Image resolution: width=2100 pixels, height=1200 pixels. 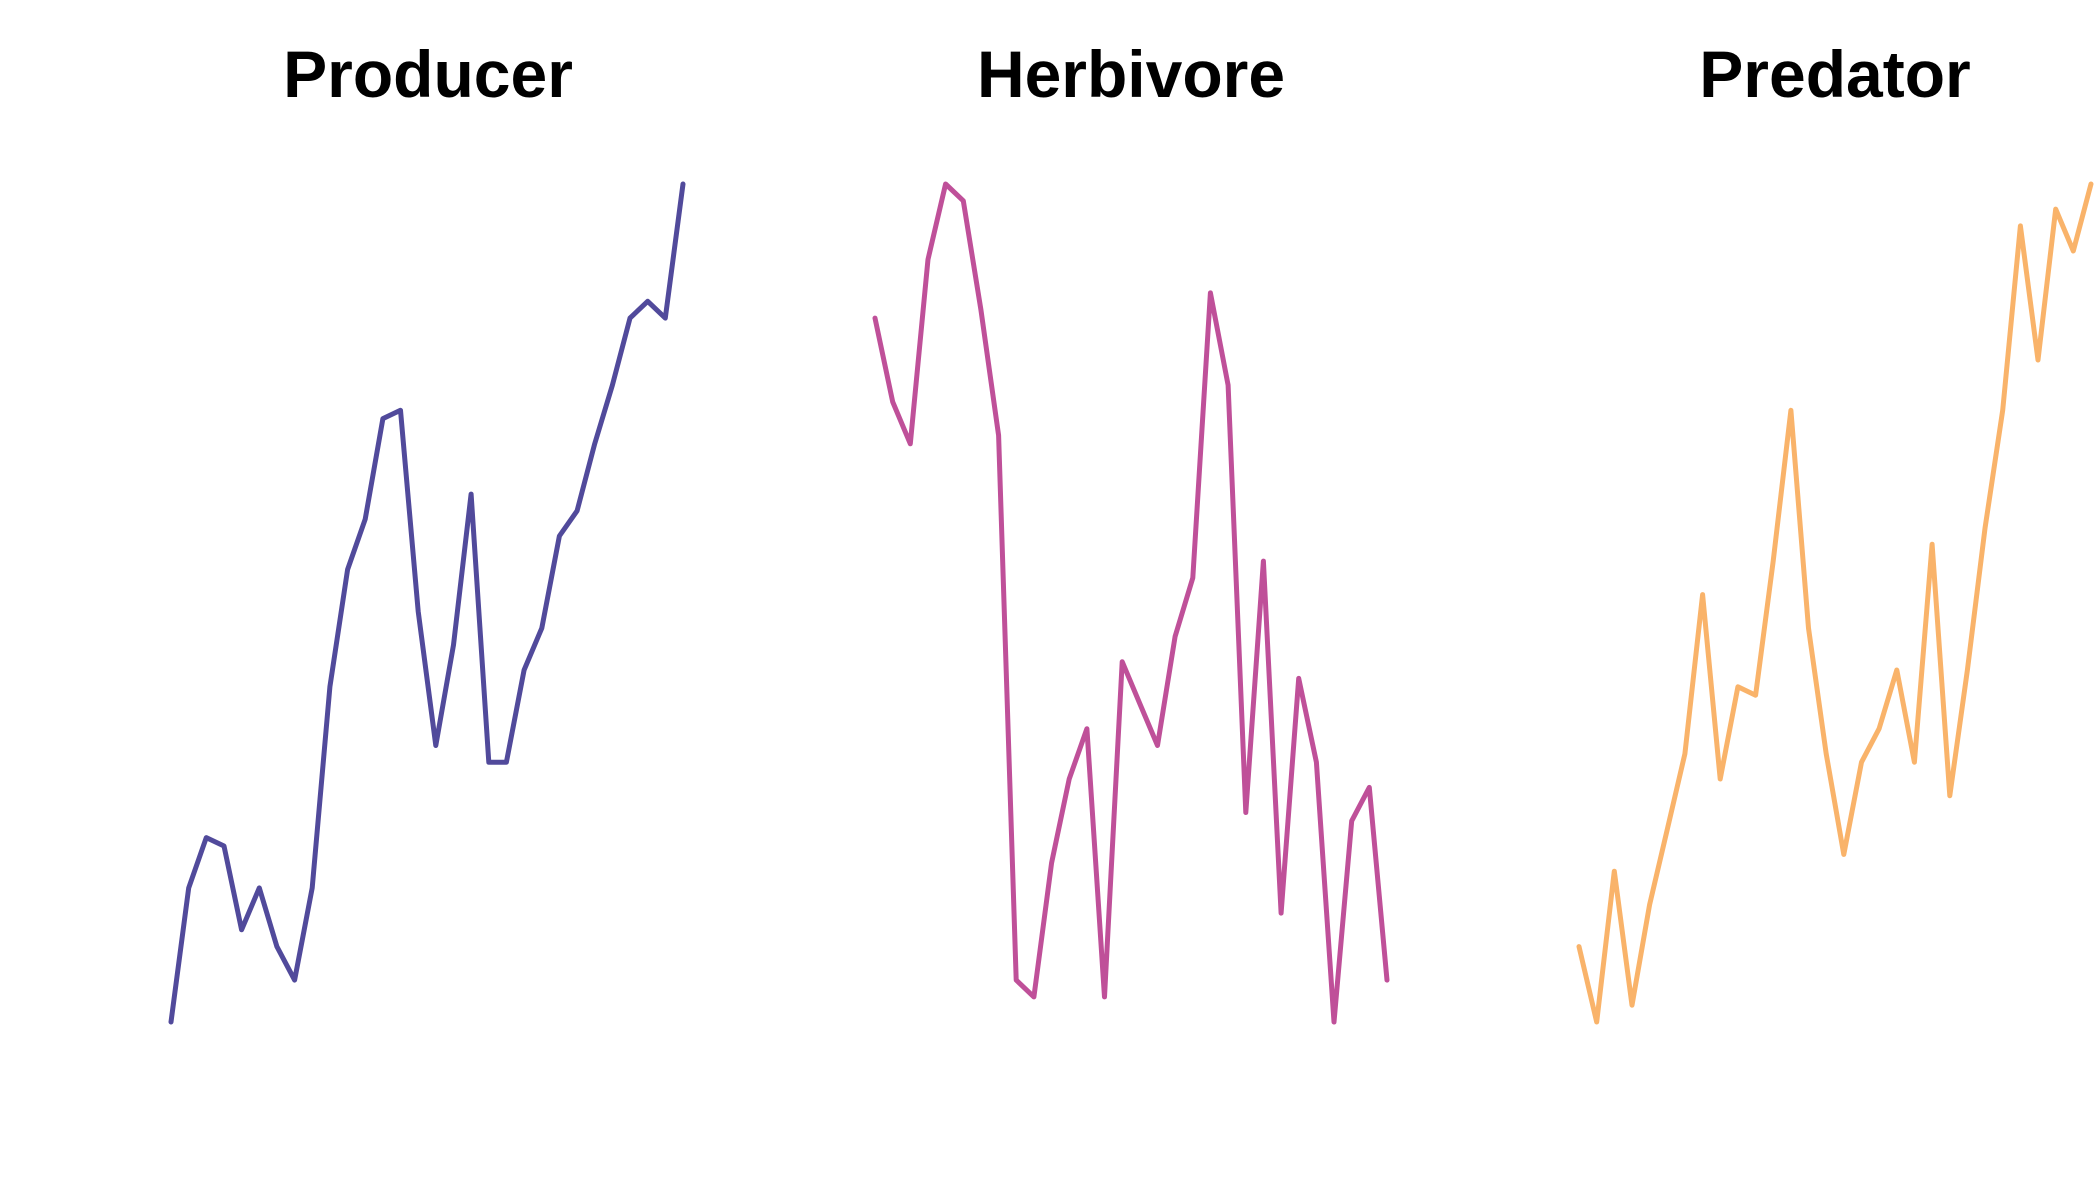 What do you see at coordinates (1131, 74) in the screenshot?
I see `herbivore-panel-title: Herbivore` at bounding box center [1131, 74].